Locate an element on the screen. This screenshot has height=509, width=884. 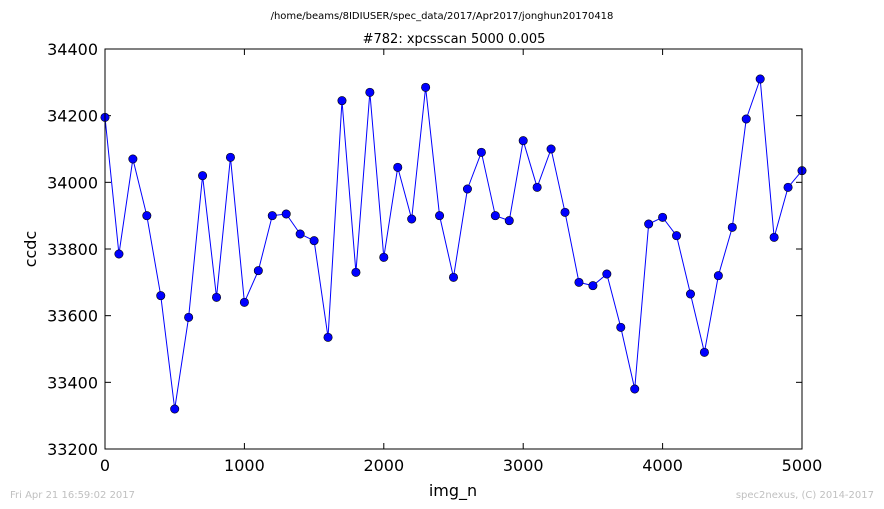
y-tick-label: 33600 is located at coordinates (72, 316).